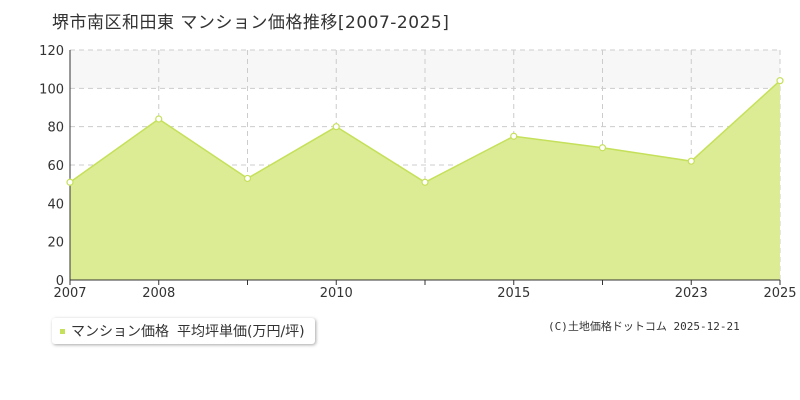  What do you see at coordinates (644, 326) in the screenshot?
I see `source-credit: (C)土地価格ドットコム 2025-12-21` at bounding box center [644, 326].